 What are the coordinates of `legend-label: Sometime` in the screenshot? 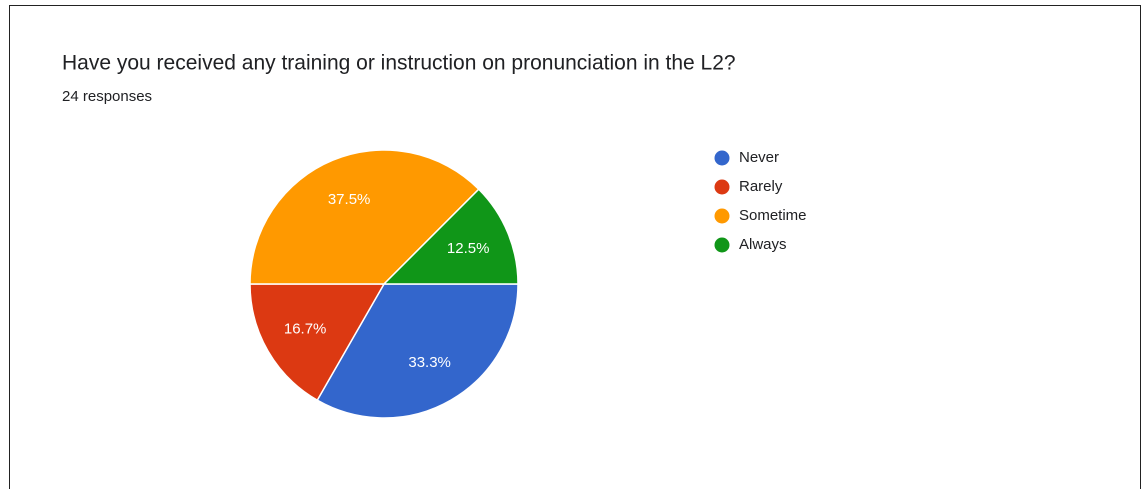 It's located at (773, 215).